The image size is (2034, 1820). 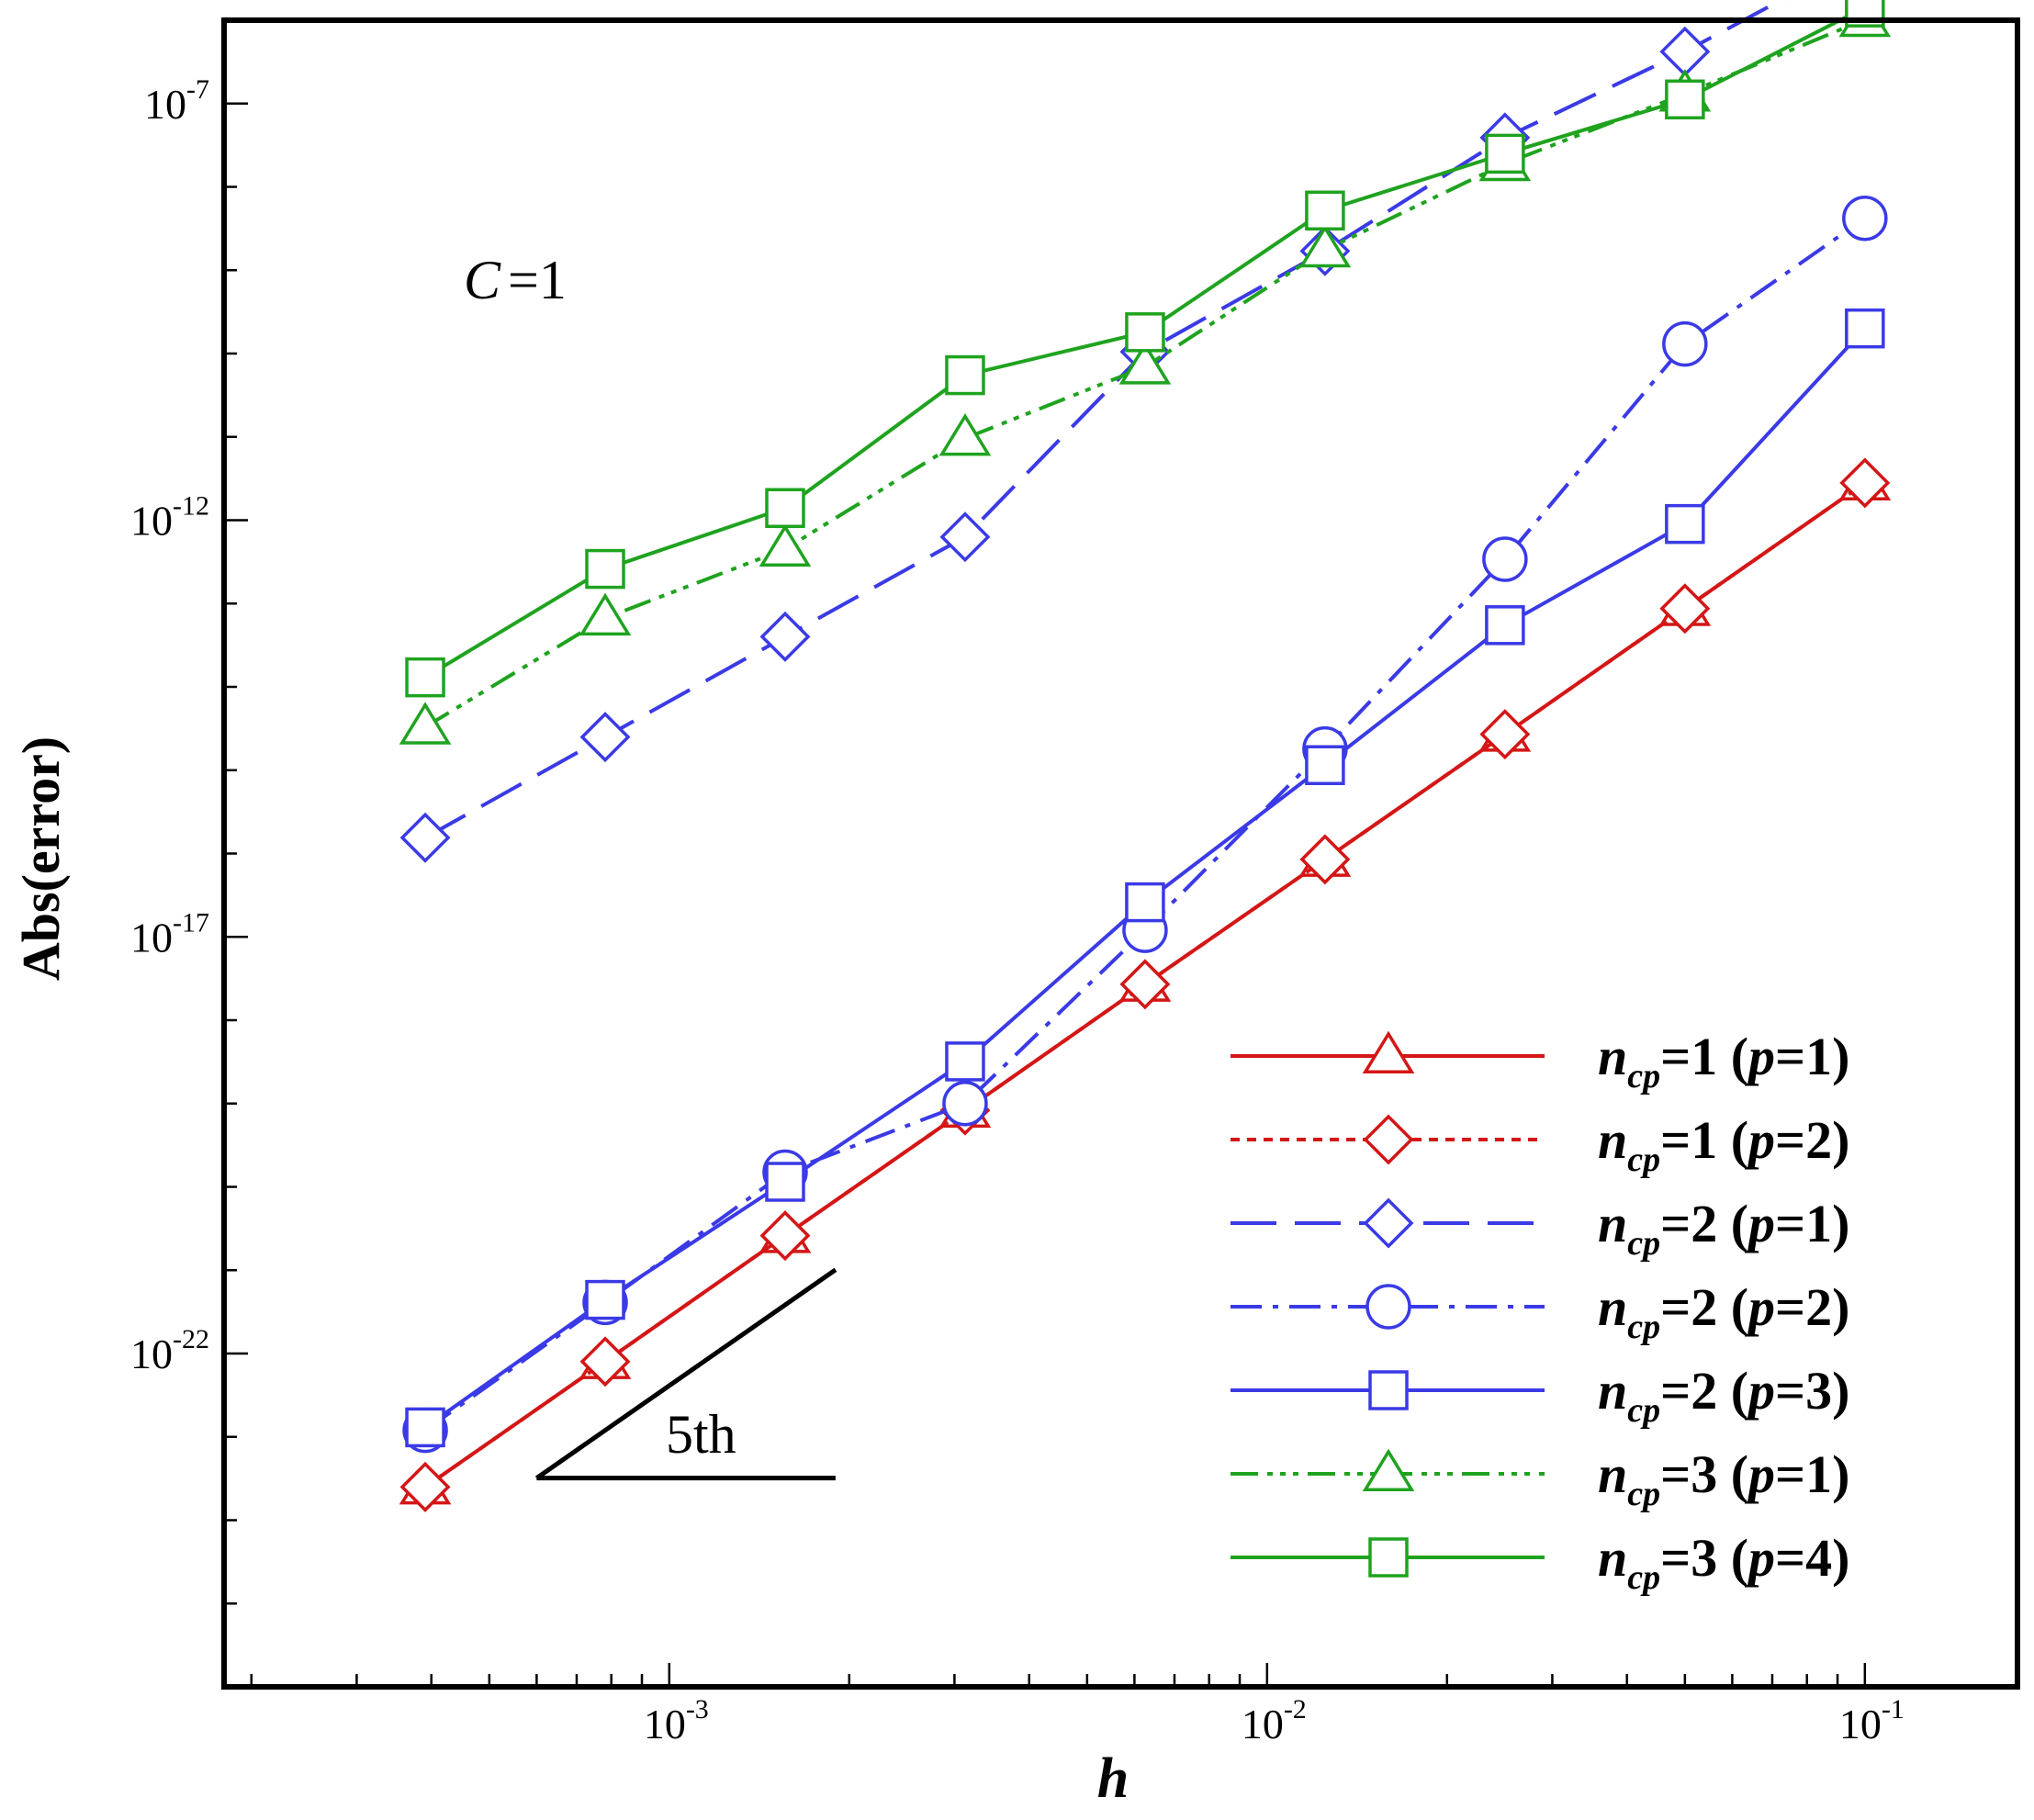 I want to click on legend-label: ncp=2 (p=1), so click(x=1723, y=1228).